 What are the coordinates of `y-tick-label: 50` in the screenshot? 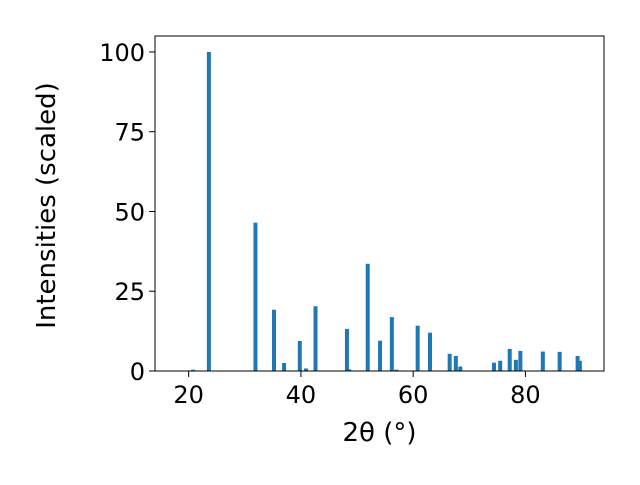 It's located at (129, 212).